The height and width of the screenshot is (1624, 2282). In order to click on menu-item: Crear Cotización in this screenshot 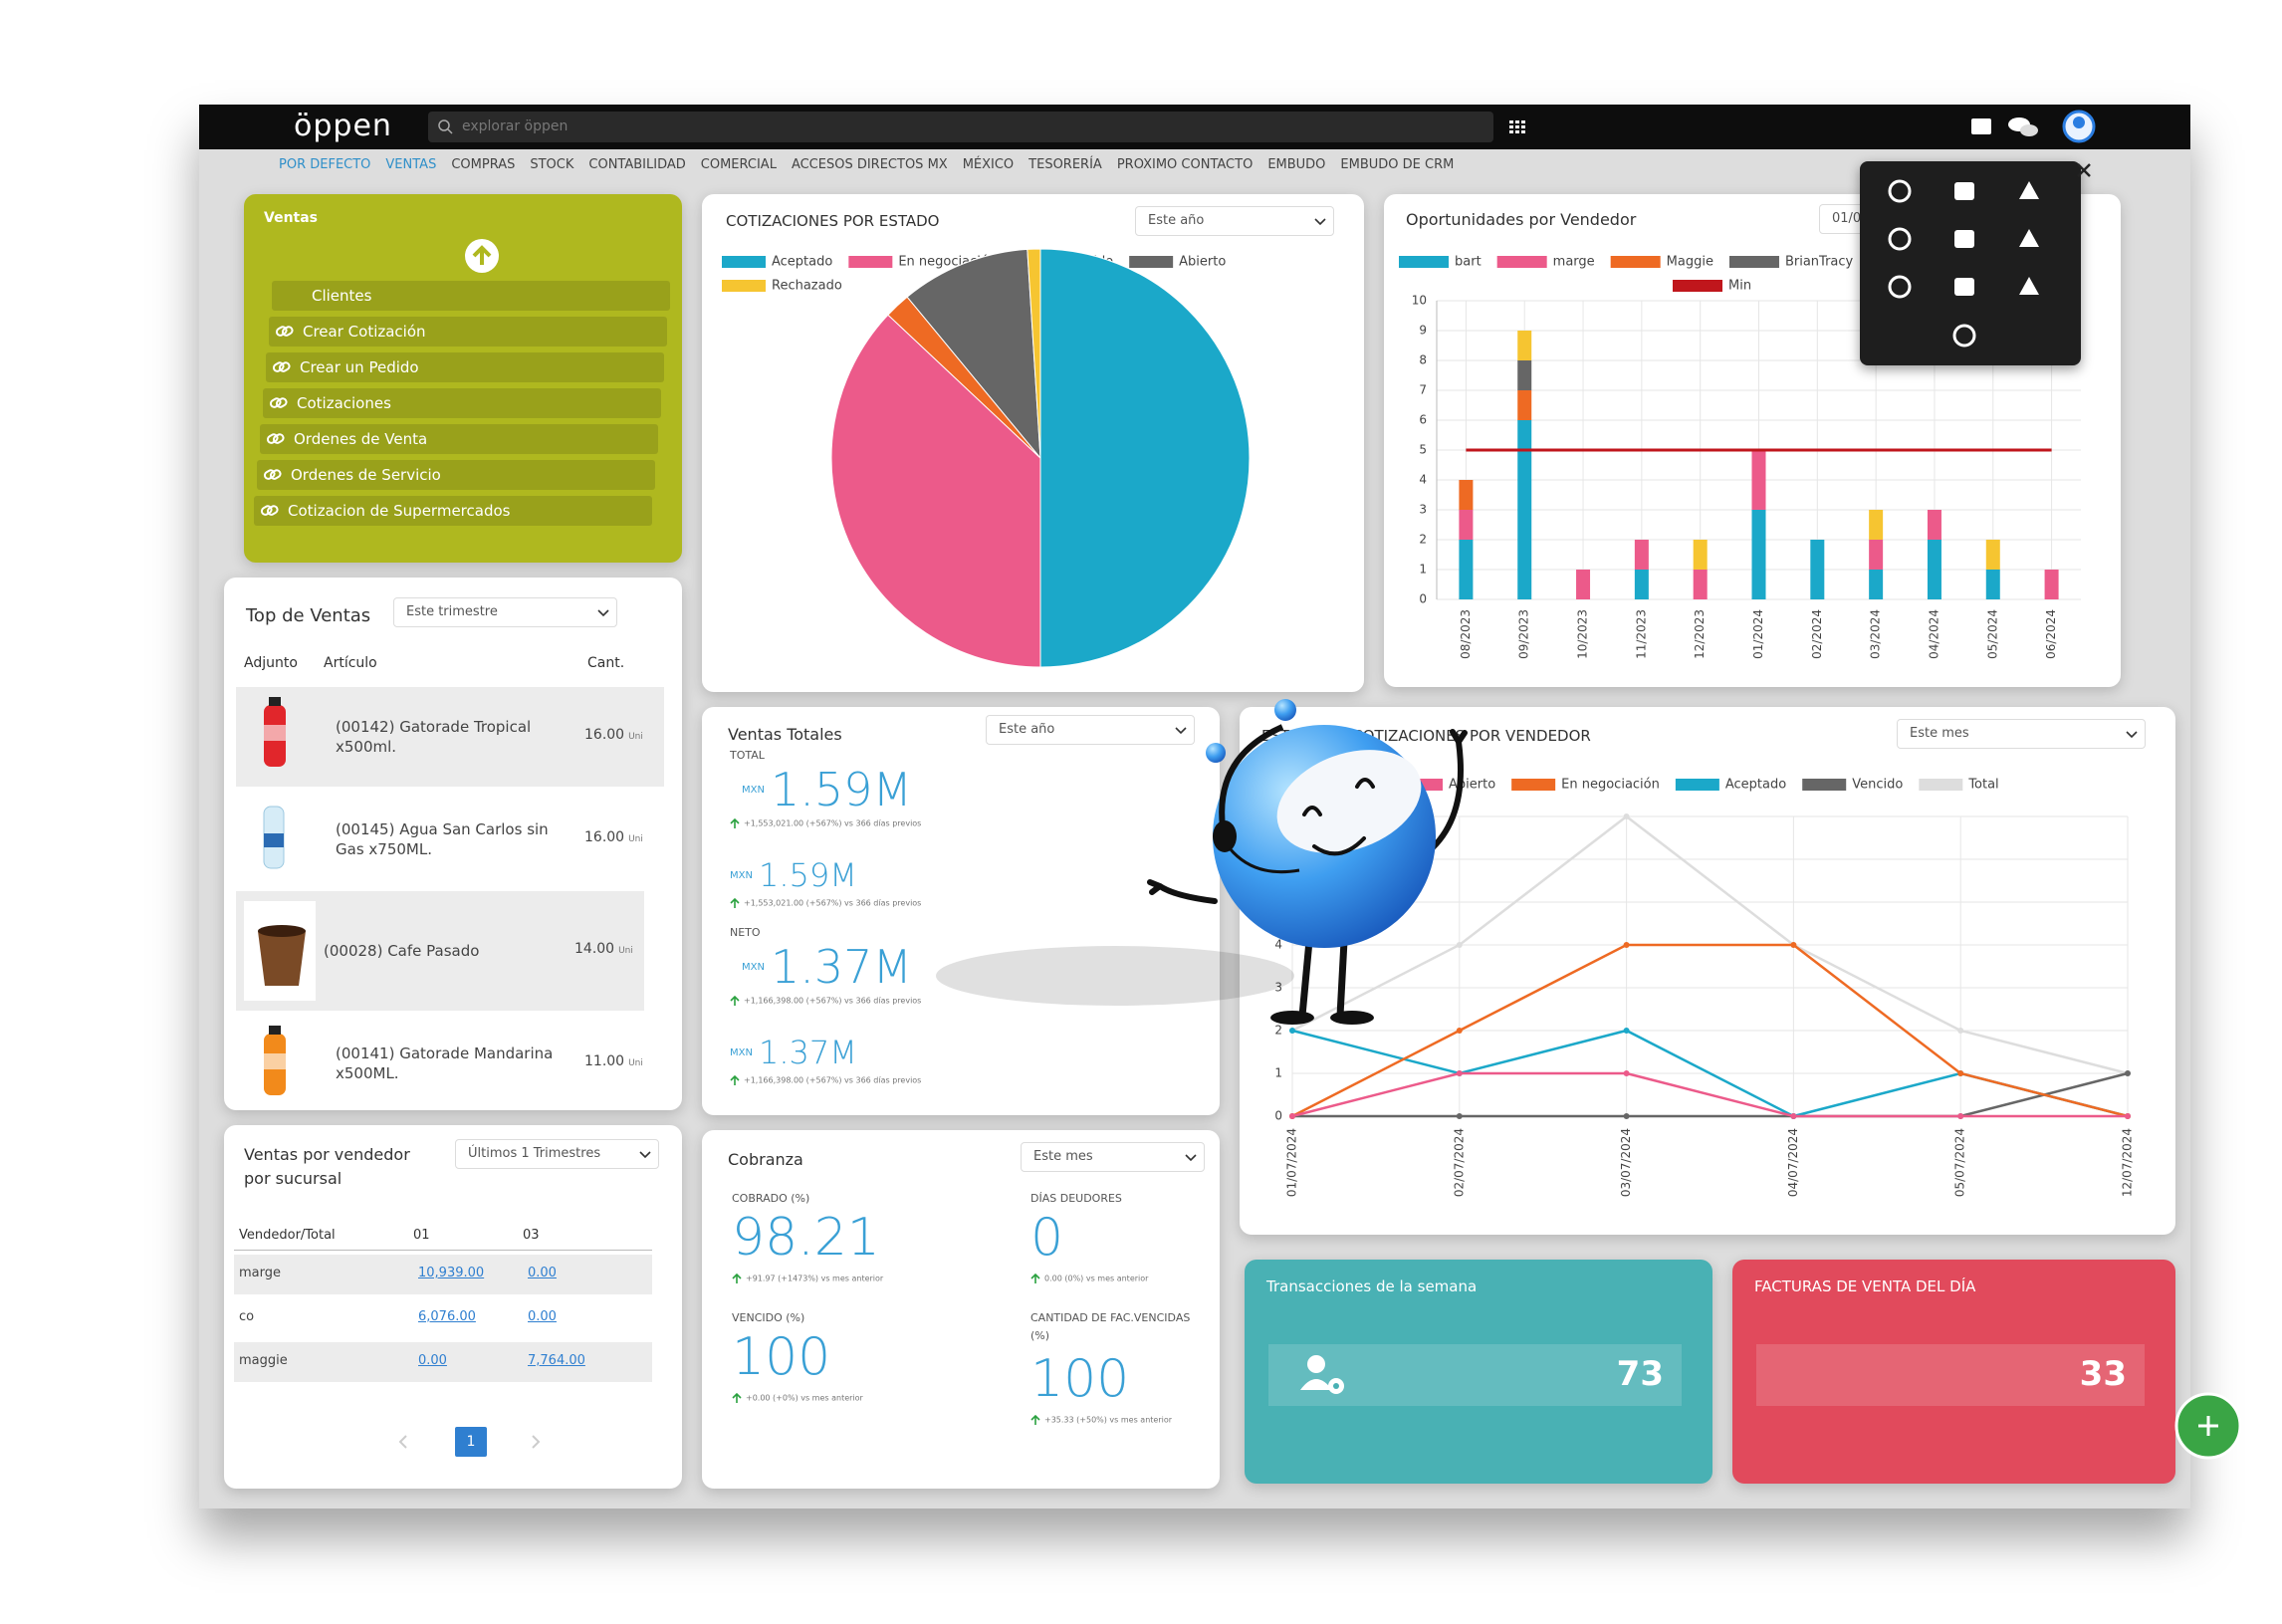, I will do `click(468, 332)`.